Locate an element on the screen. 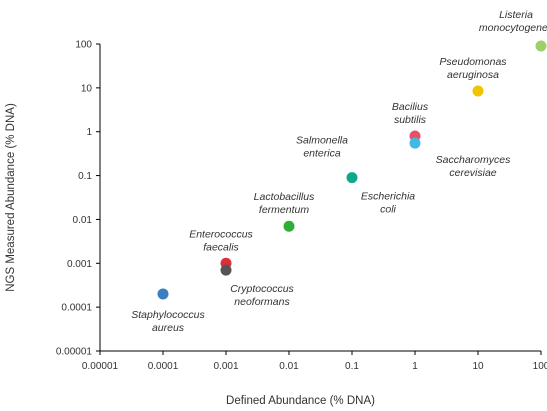 The width and height of the screenshot is (547, 411). point-label-line: Bacilius is located at coordinates (410, 107).